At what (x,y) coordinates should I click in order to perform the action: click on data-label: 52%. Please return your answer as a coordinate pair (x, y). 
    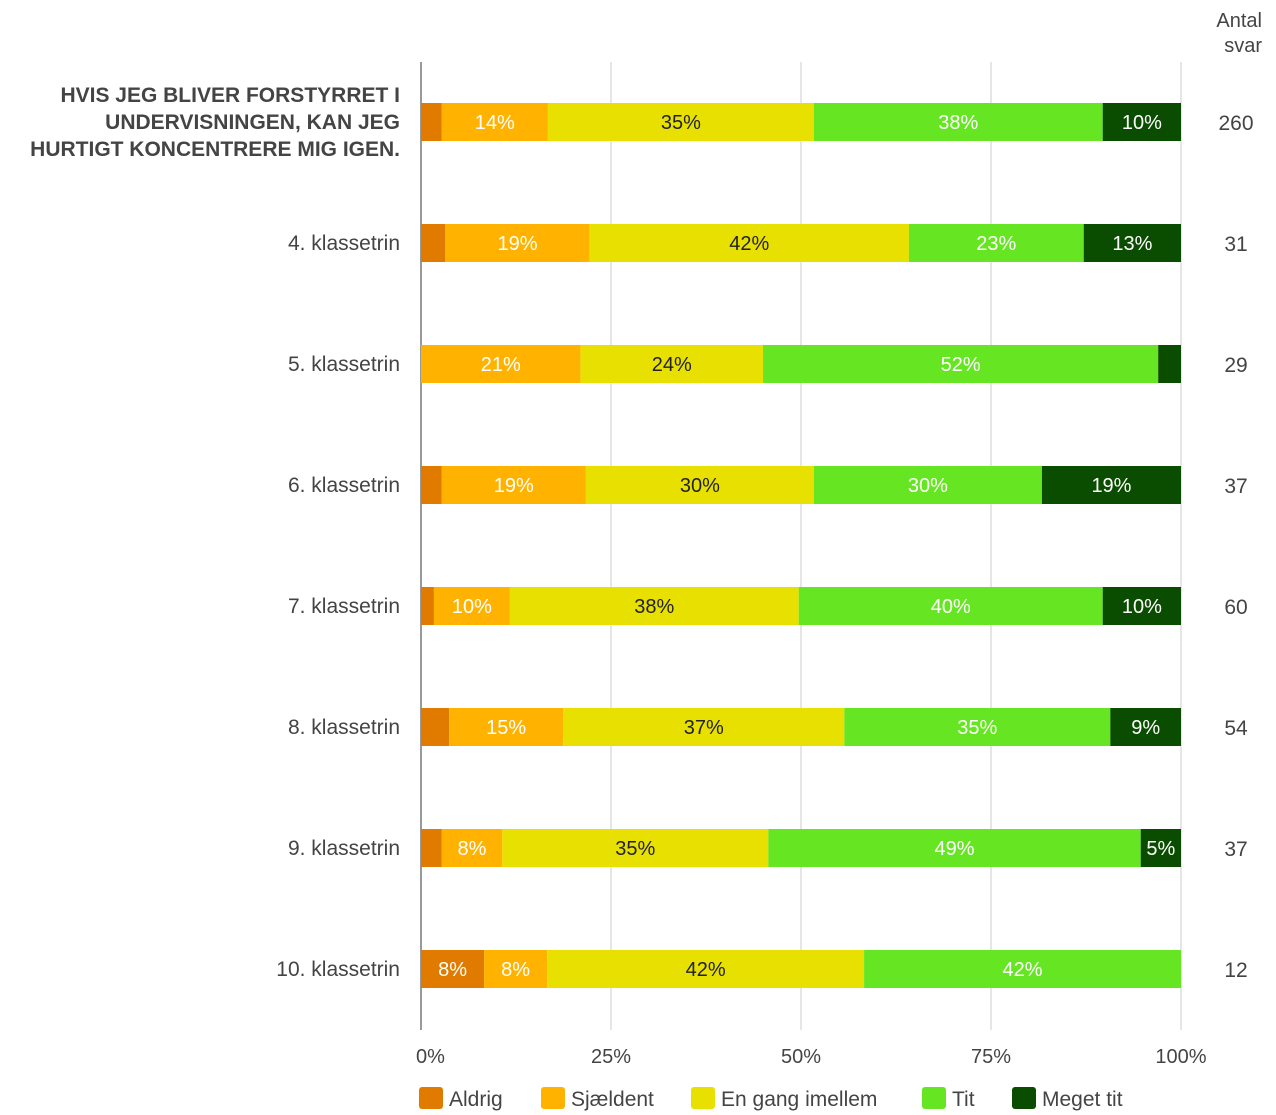
    Looking at the image, I should click on (961, 365).